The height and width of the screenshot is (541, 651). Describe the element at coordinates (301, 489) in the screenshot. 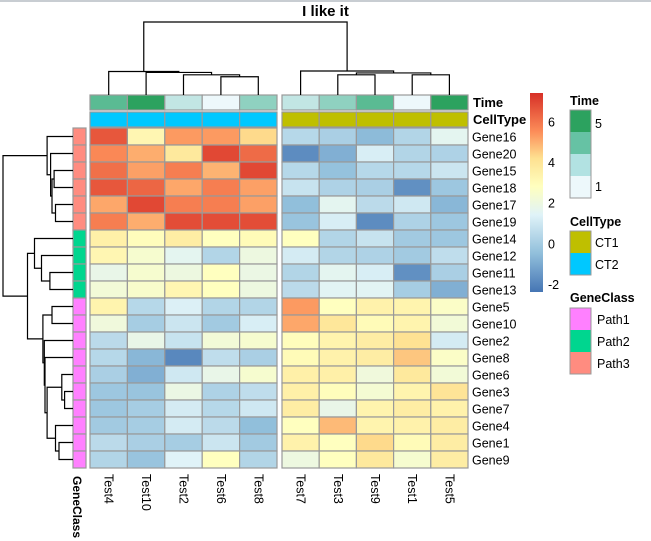

I see `column-label: Test7` at that location.